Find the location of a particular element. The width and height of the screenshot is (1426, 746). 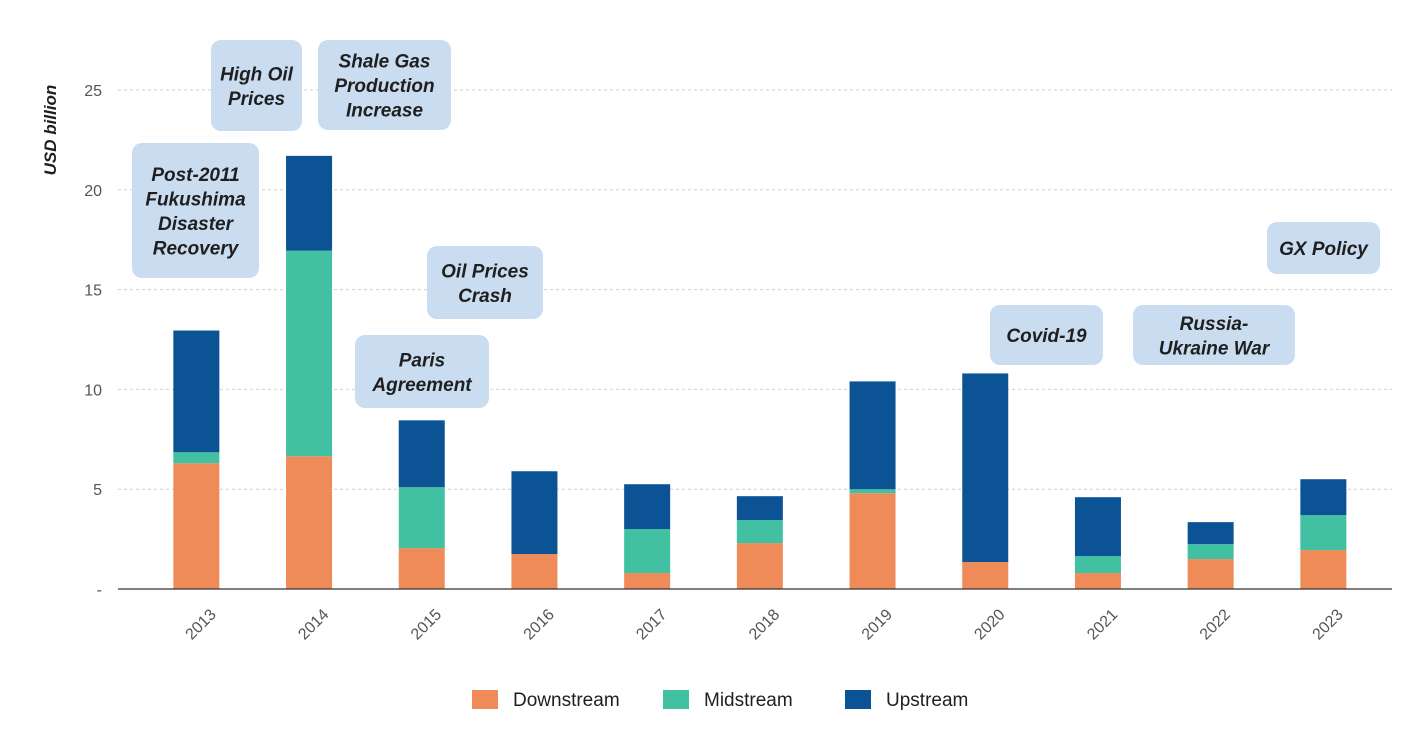

annotation-text-line: Fukushima is located at coordinates (195, 199).